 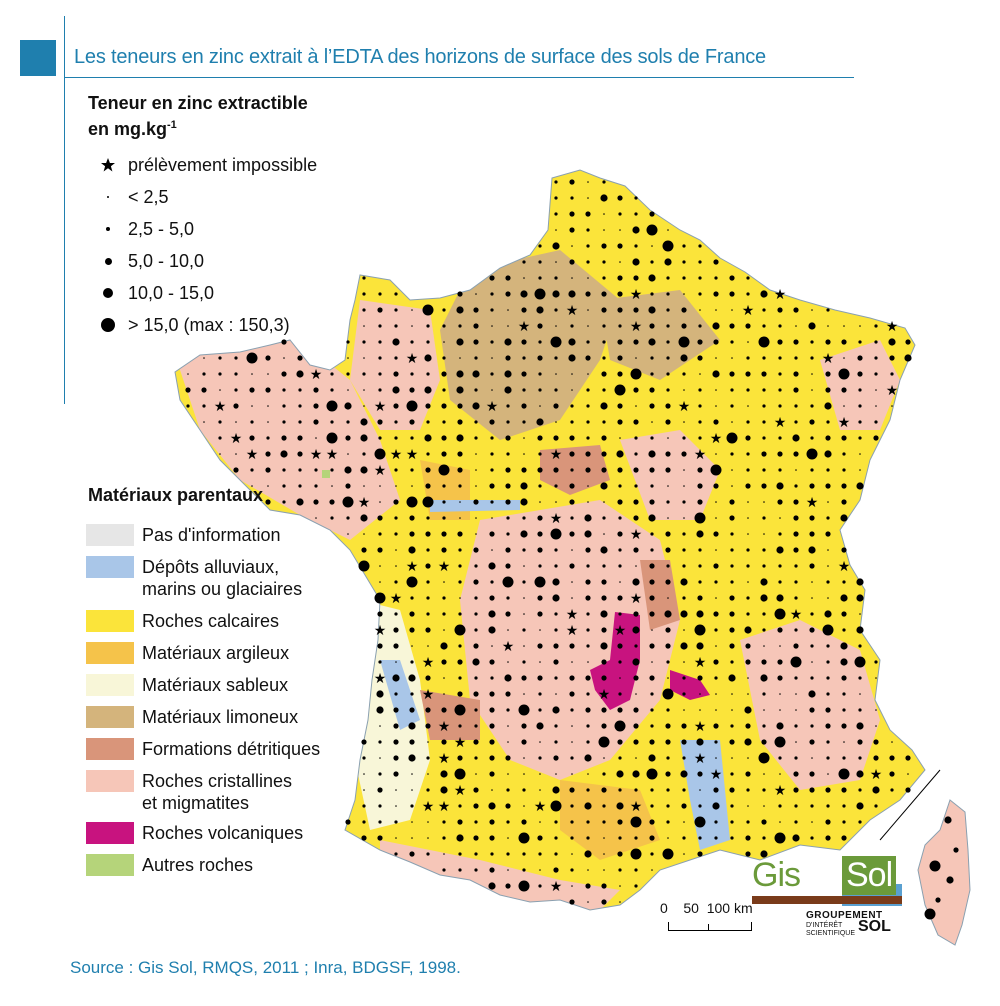 What do you see at coordinates (64, 210) in the screenshot?
I see `title-vertical-rule` at bounding box center [64, 210].